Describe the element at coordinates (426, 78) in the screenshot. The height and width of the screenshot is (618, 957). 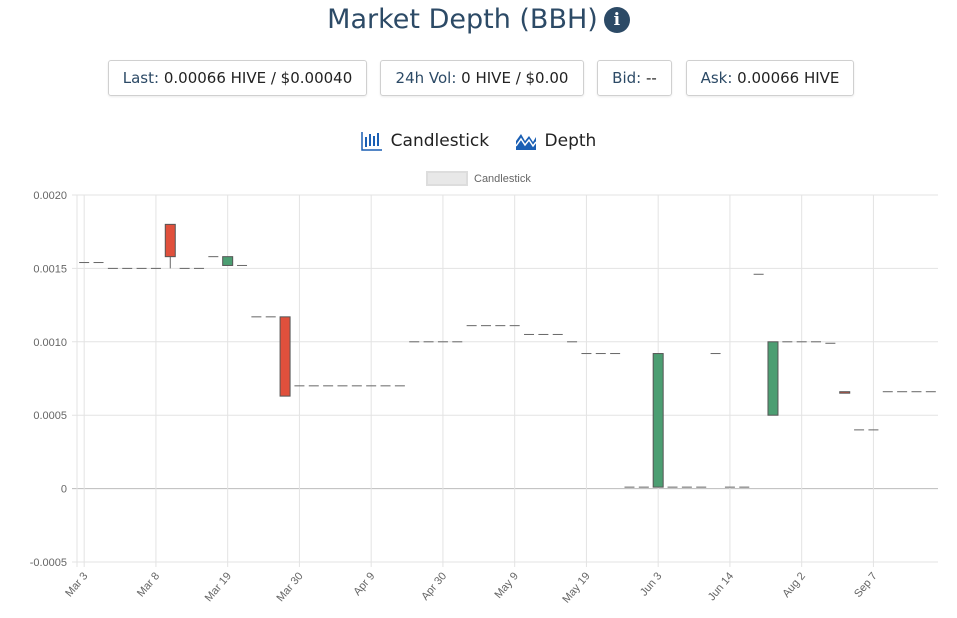
I see `stat-label: 24h Vol:` at that location.